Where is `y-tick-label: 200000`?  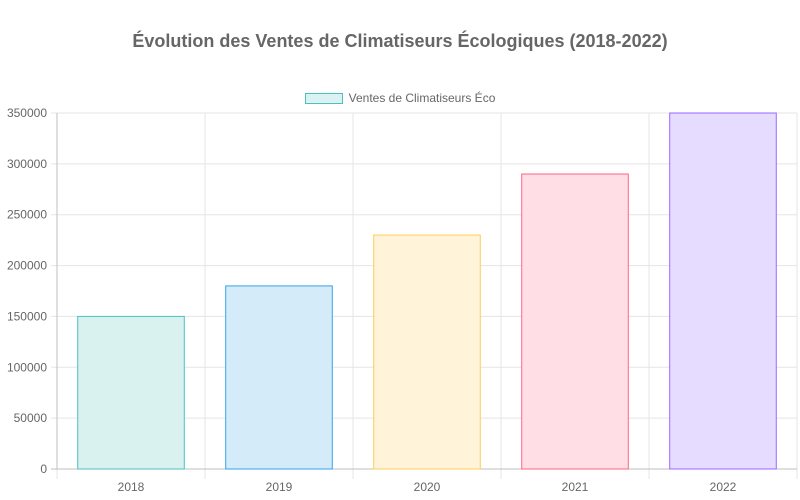 y-tick-label: 200000 is located at coordinates (27, 266).